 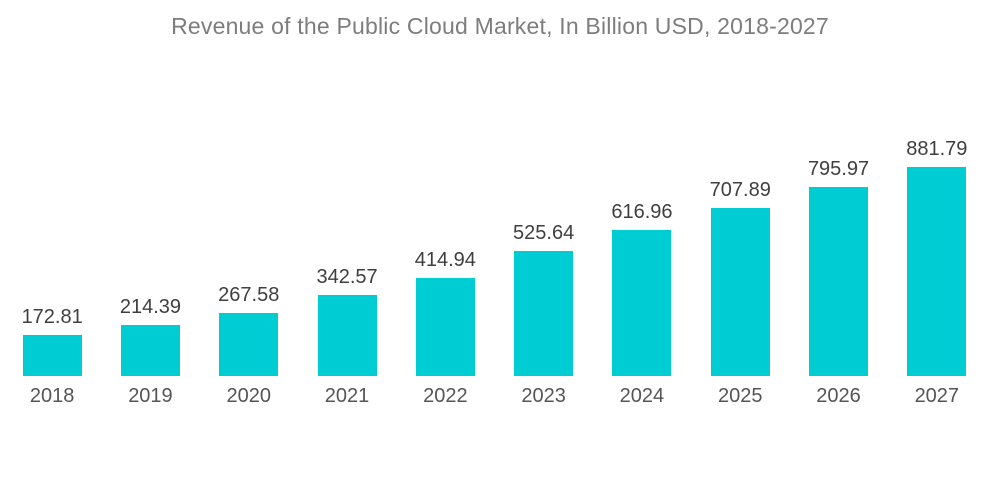 I want to click on bar-column: 267.58, so click(x=249, y=188).